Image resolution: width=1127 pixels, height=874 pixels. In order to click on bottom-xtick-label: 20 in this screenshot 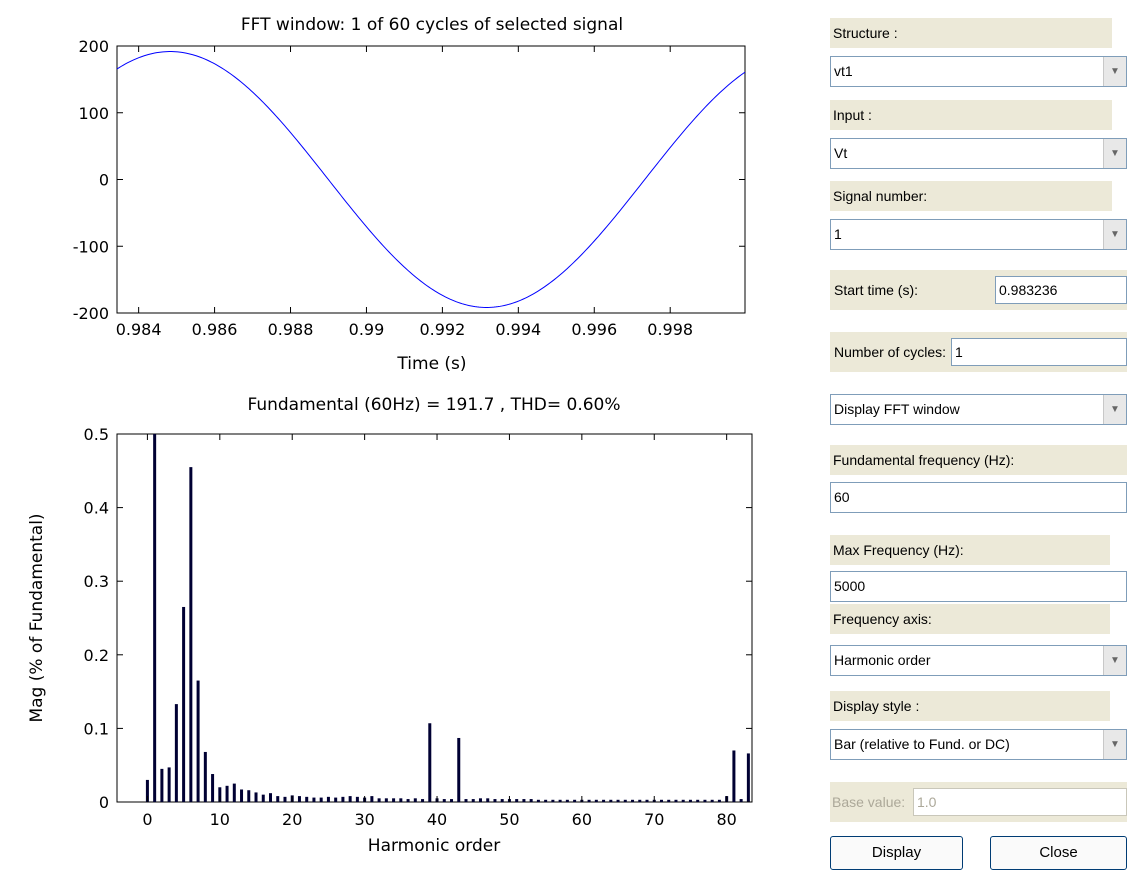, I will do `click(292, 819)`.